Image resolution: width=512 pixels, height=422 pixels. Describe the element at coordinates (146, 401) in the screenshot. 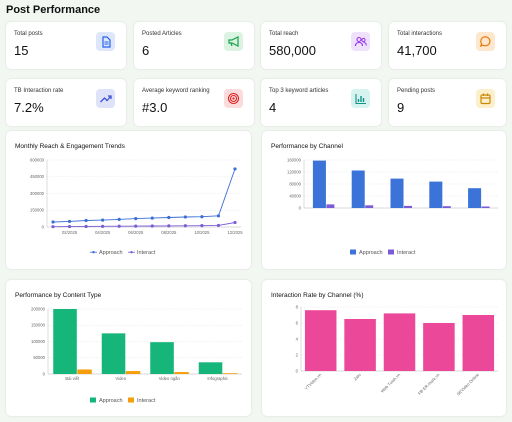

I see `legend-label: Interact` at that location.